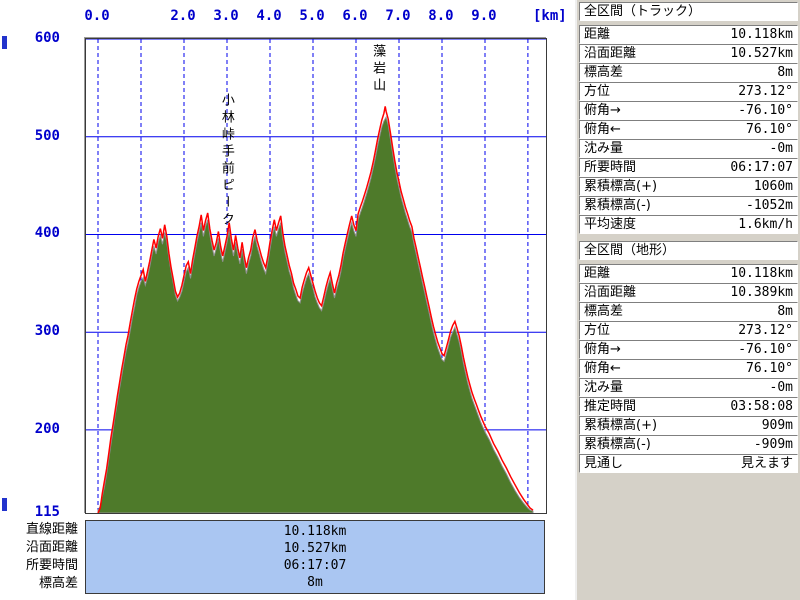 This screenshot has width=800, height=600. Describe the element at coordinates (773, 186) in the screenshot. I see `stat-value: 1060m` at that location.